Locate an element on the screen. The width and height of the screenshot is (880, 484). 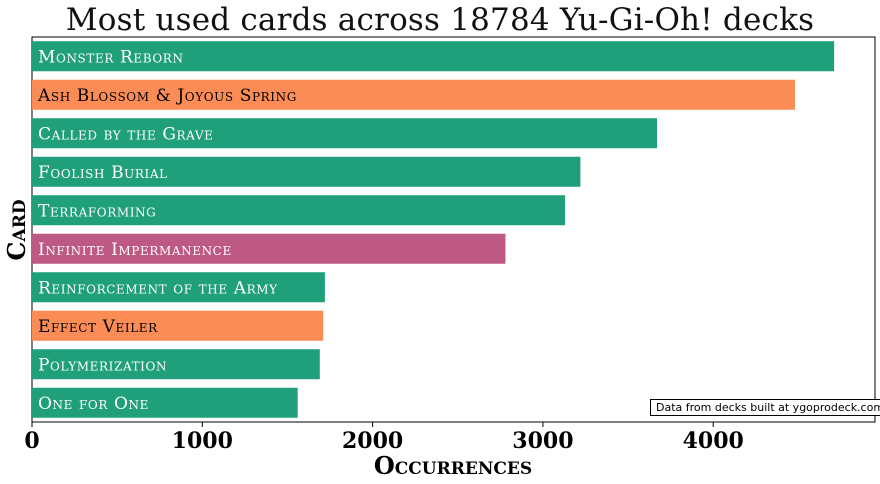
bar-label: Infinite Impermanence is located at coordinates (135, 250).